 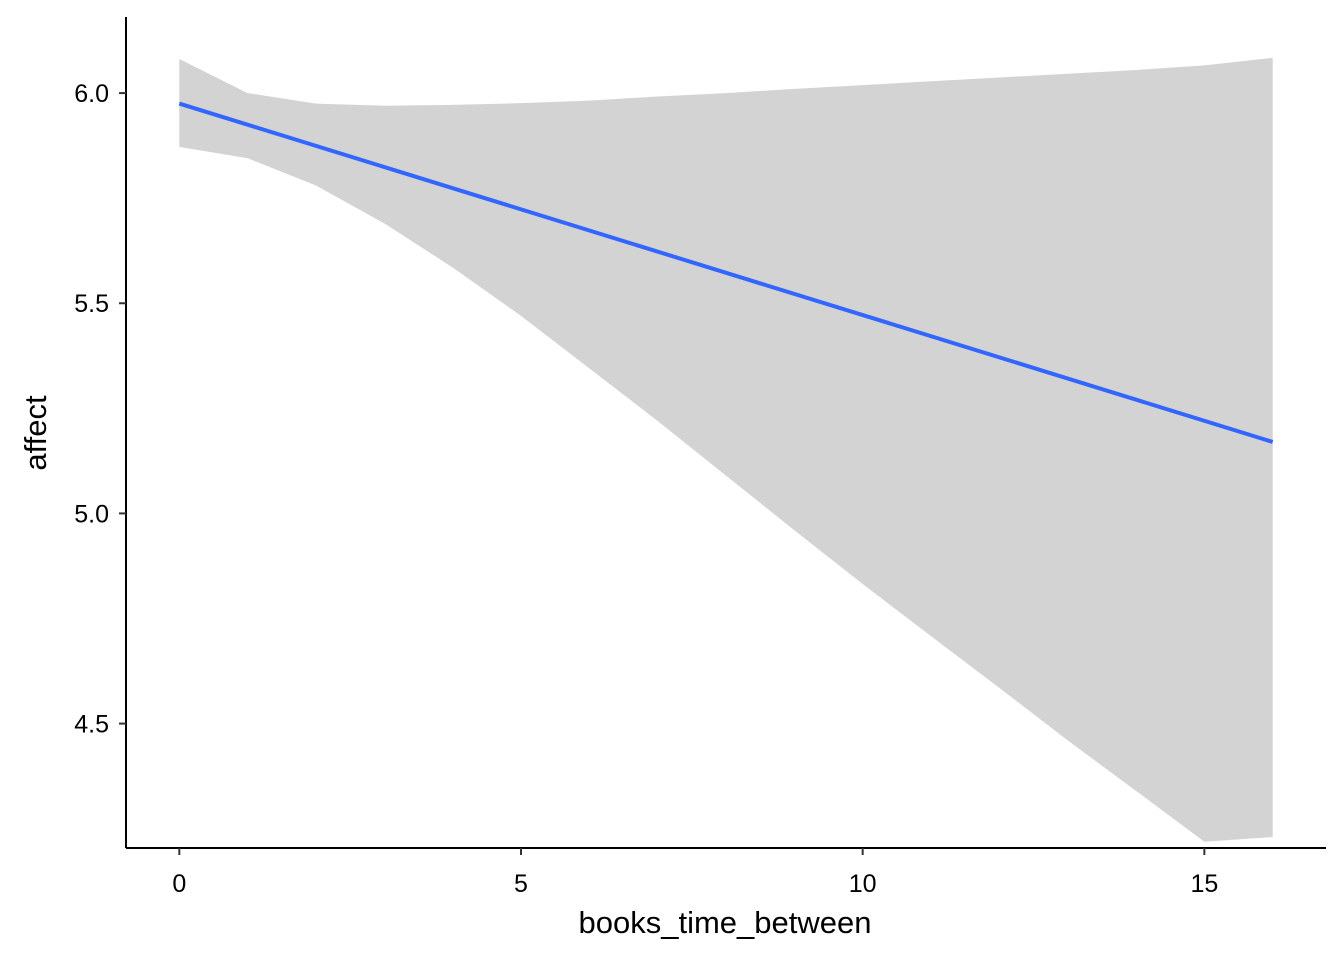 What do you see at coordinates (91, 725) in the screenshot?
I see `y-tick-label: 4.5` at bounding box center [91, 725].